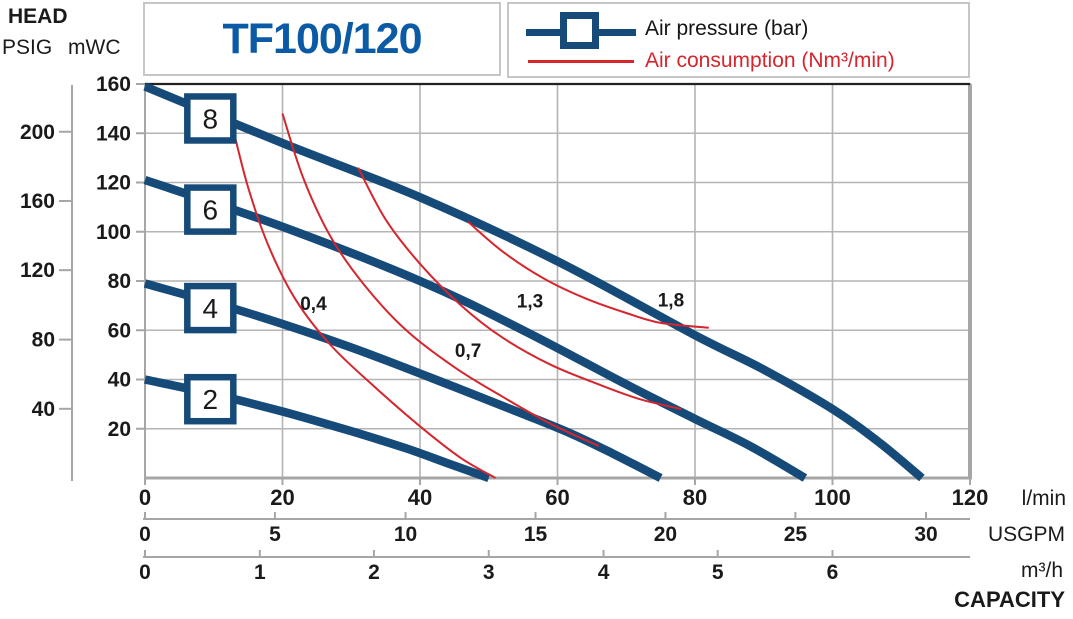  Describe the element at coordinates (113, 133) in the screenshot. I see `mwc-tick-label: 140` at that location.